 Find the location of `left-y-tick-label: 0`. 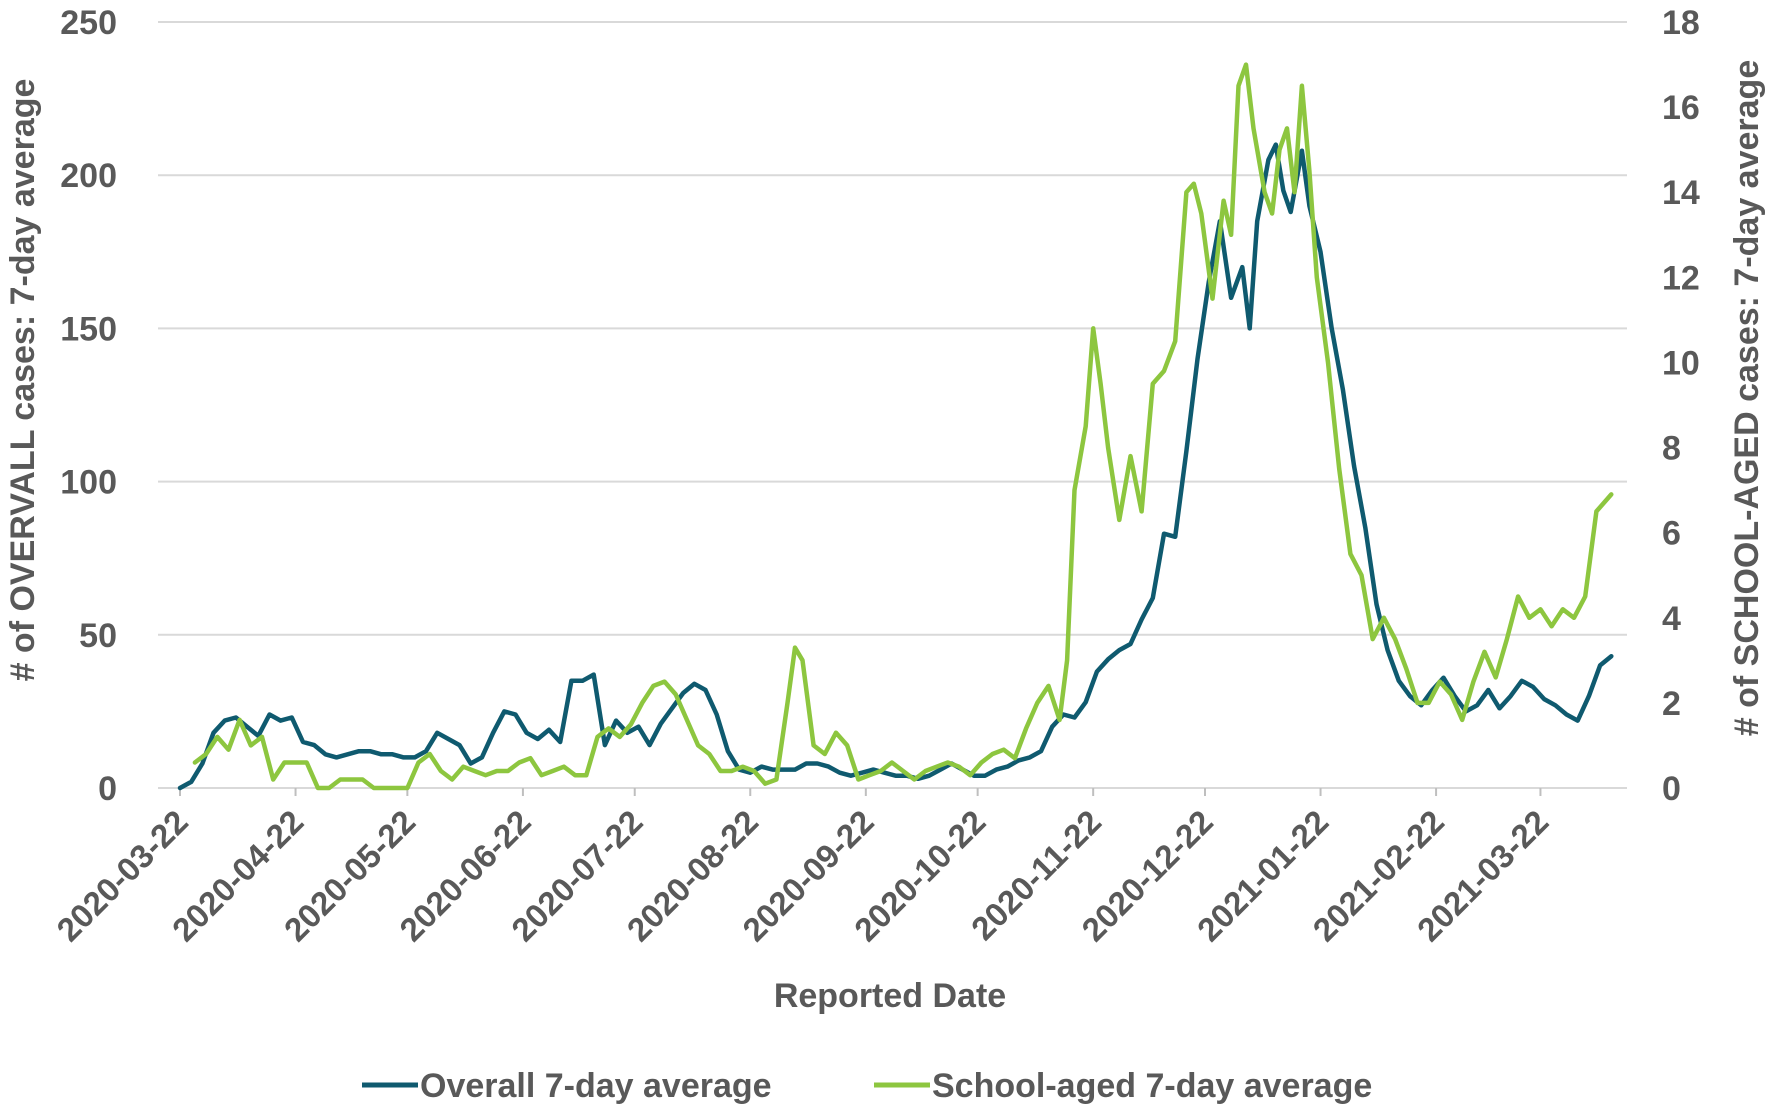

left-y-tick-label: 0 is located at coordinates (107, 789).